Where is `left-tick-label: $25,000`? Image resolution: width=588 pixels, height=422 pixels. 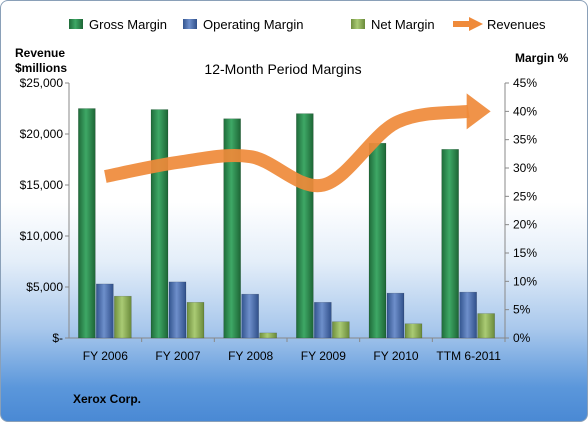
left-tick-label: $25,000 is located at coordinates (42, 83).